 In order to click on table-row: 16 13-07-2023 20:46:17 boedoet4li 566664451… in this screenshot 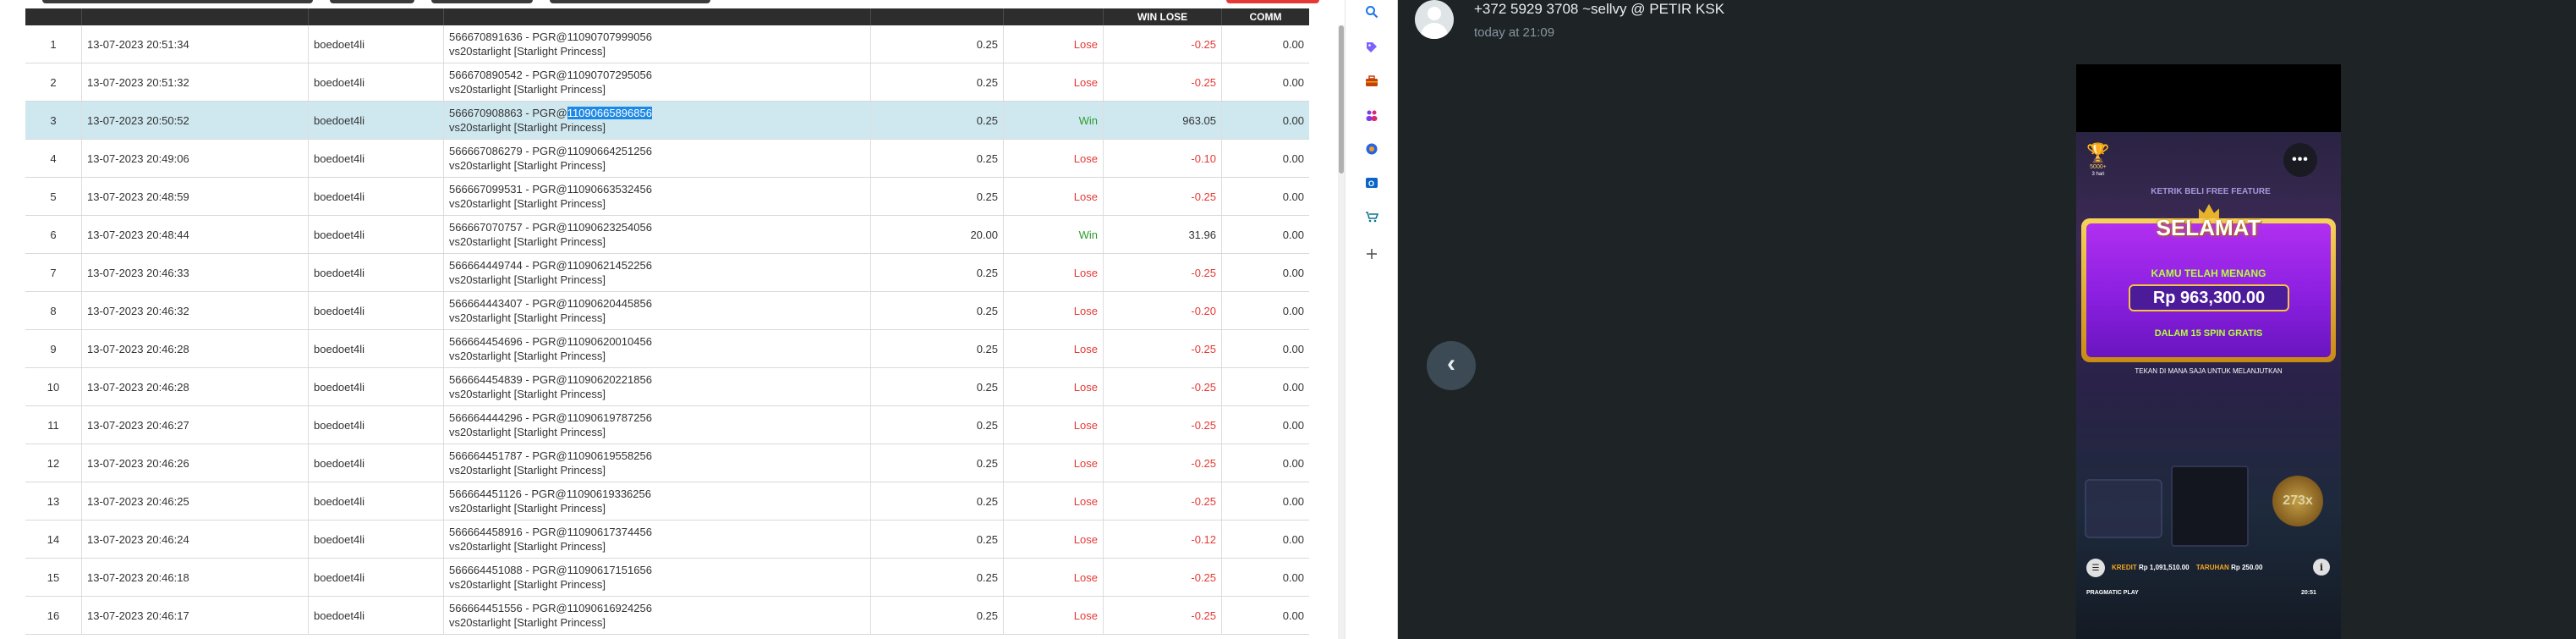, I will do `click(667, 616)`.